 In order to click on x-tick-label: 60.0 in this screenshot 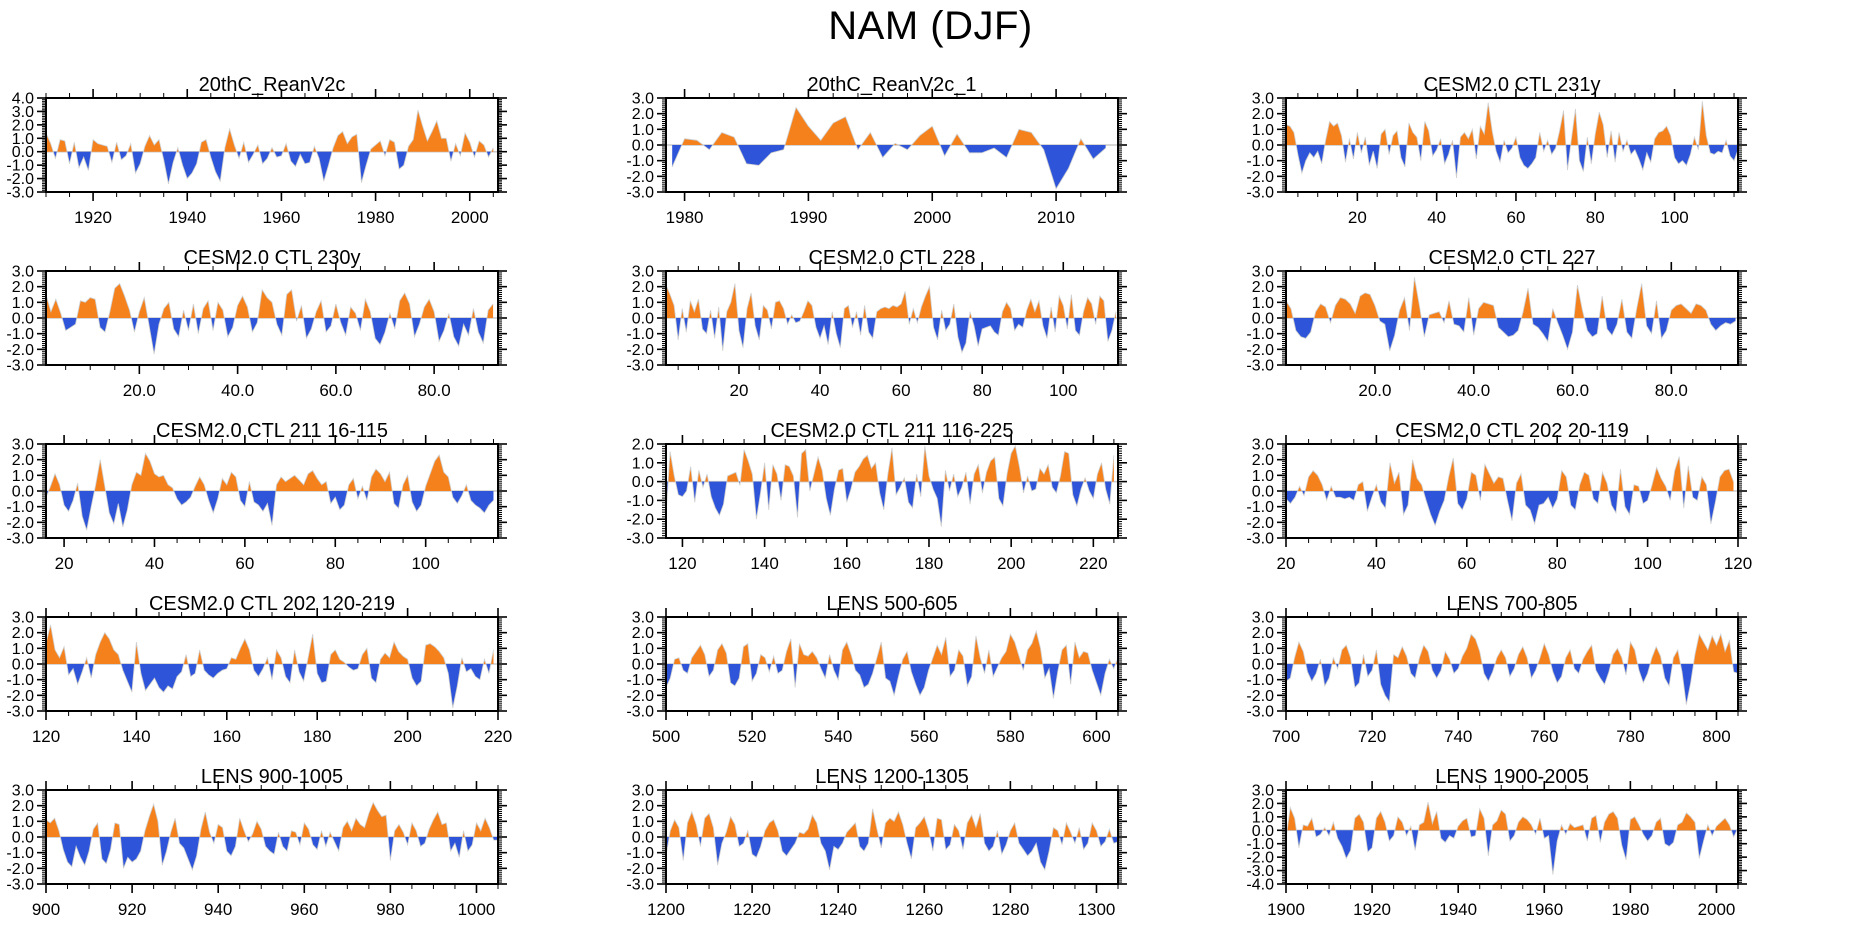, I will do `click(335, 390)`.